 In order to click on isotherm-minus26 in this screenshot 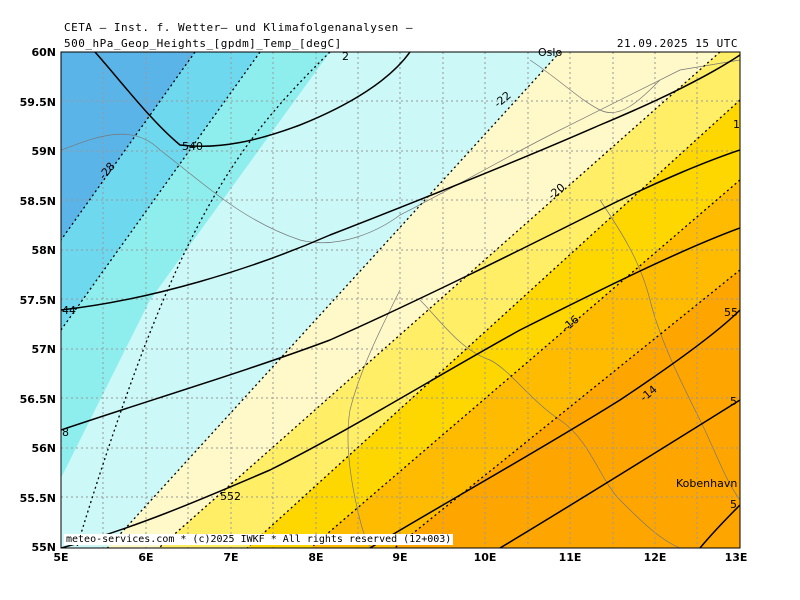, I will do `click(161, 191)`.